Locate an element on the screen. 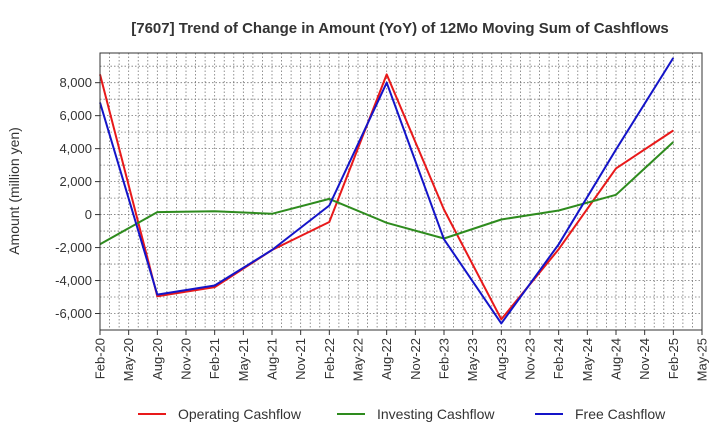 The height and width of the screenshot is (440, 720). x-tick-label: Feb-23 is located at coordinates (444, 358).